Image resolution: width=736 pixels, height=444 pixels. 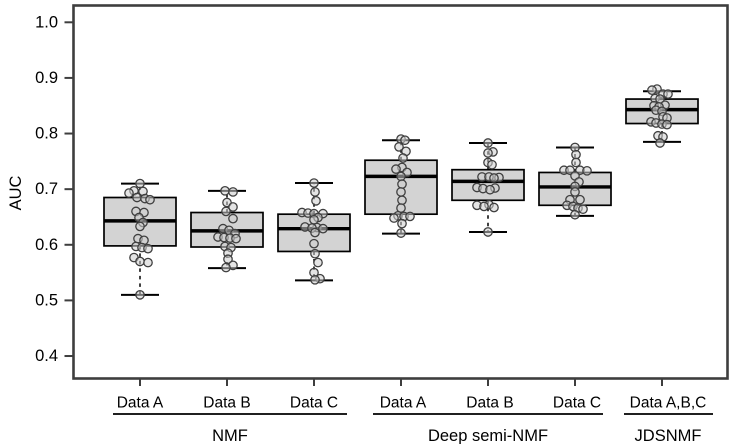 I want to click on y-axis-label: AUC, so click(x=16, y=193).